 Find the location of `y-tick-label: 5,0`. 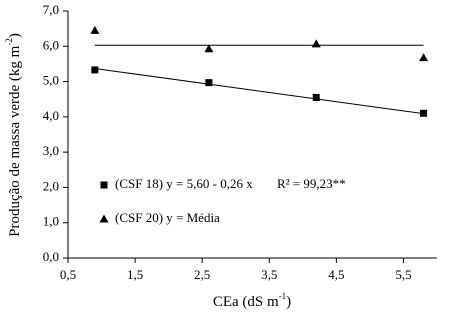

y-tick-label: 5,0 is located at coordinates (51, 80).